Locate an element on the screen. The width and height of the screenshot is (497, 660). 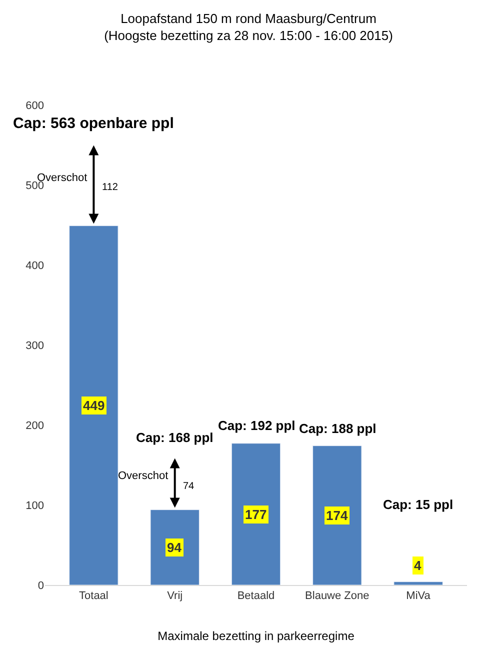
annotation: Cap: 15 ppl is located at coordinates (418, 504).